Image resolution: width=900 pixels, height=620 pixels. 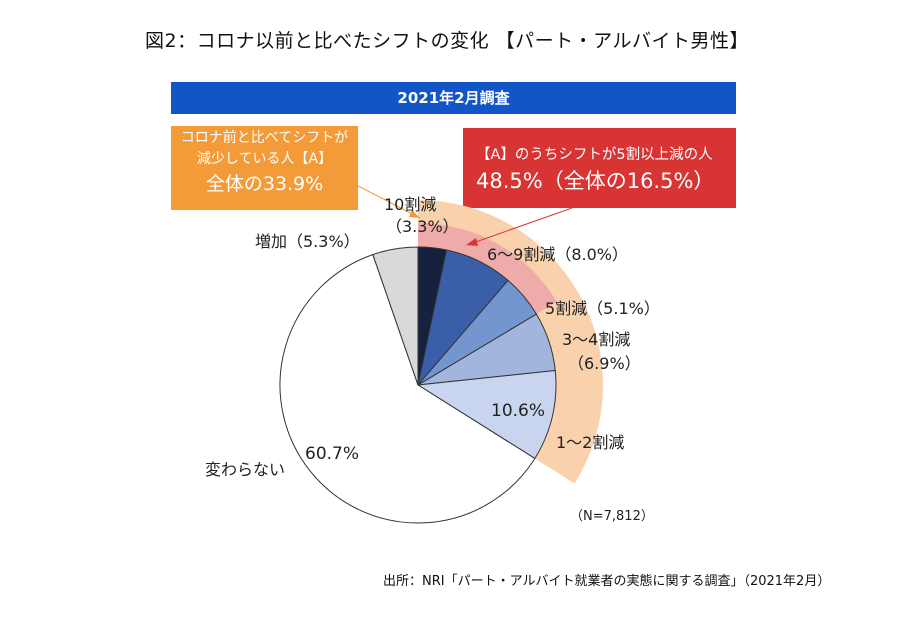 I want to click on label-6-9wari: 6〜9割減（8.0%）, so click(x=558, y=254).